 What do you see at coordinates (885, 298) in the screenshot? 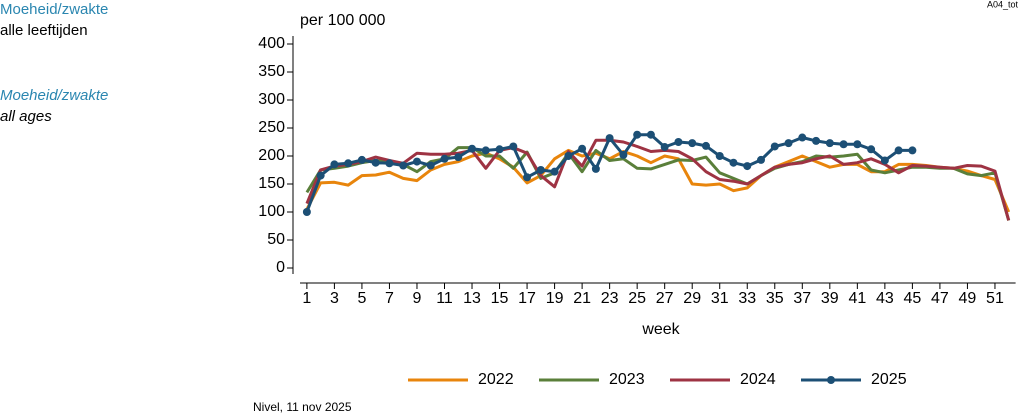
I see `x-tick-label: 43` at bounding box center [885, 298].